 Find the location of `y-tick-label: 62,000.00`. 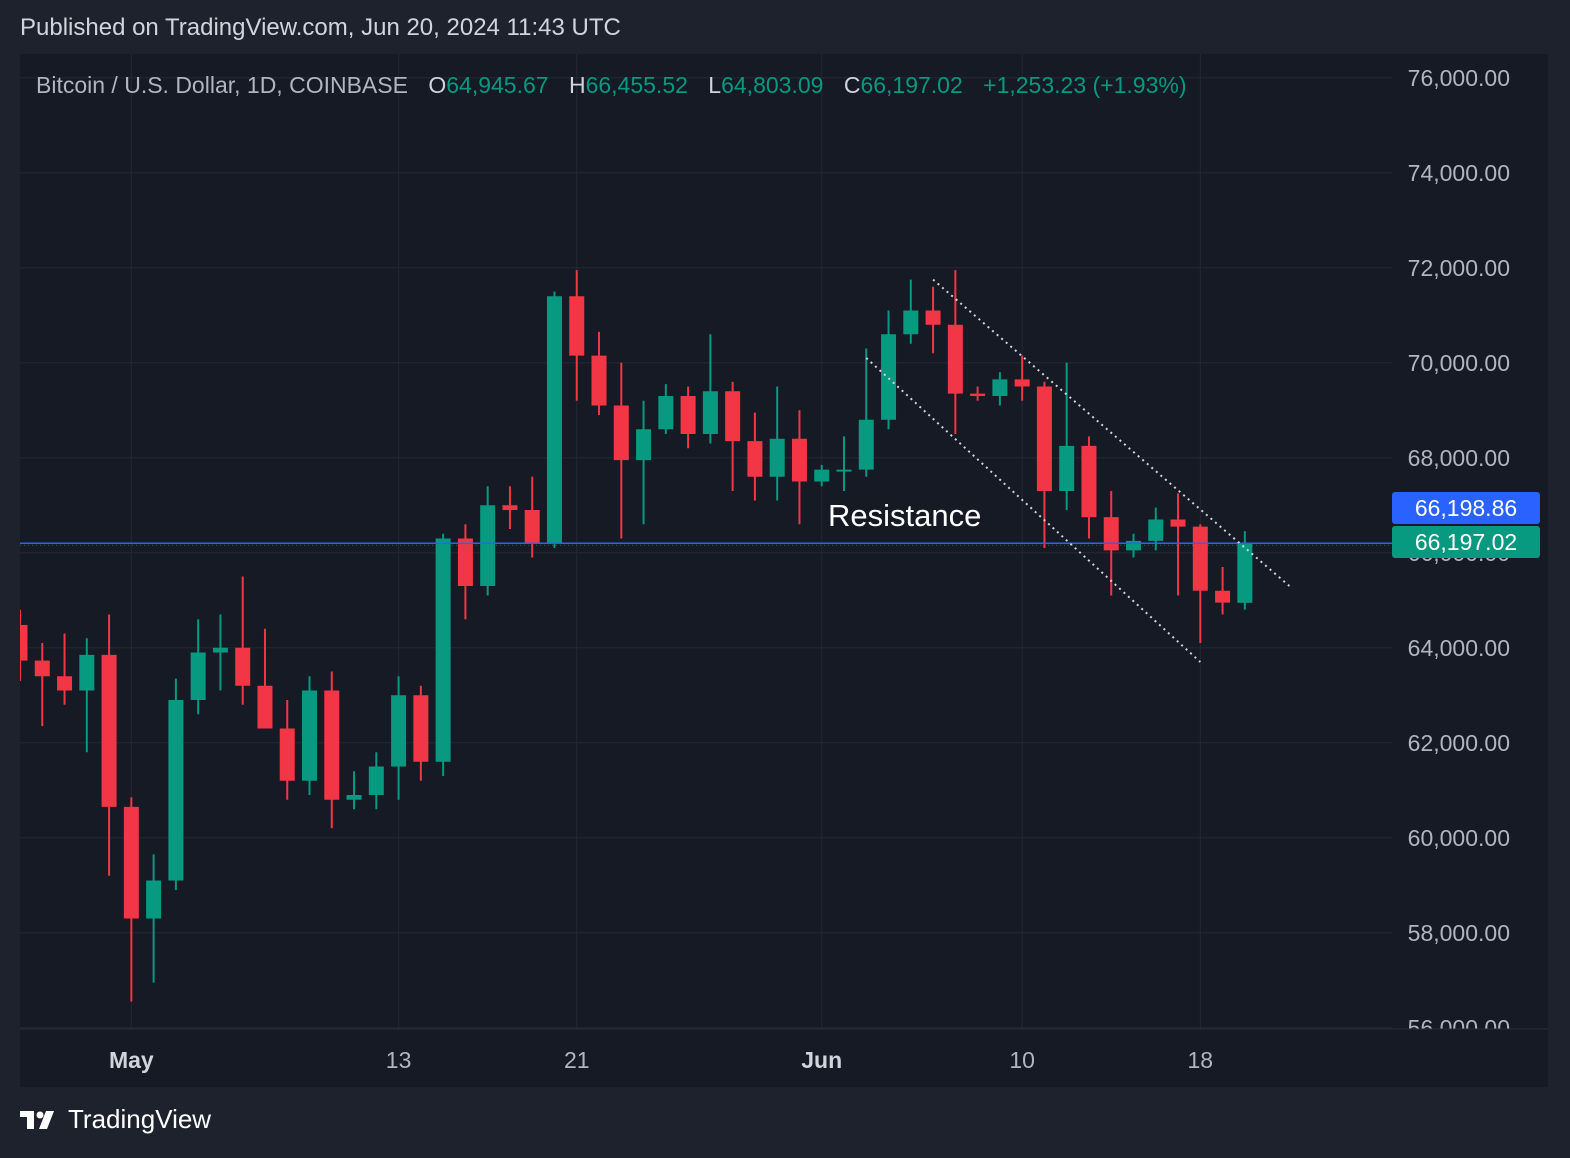

y-tick-label: 62,000.00 is located at coordinates (1459, 743).